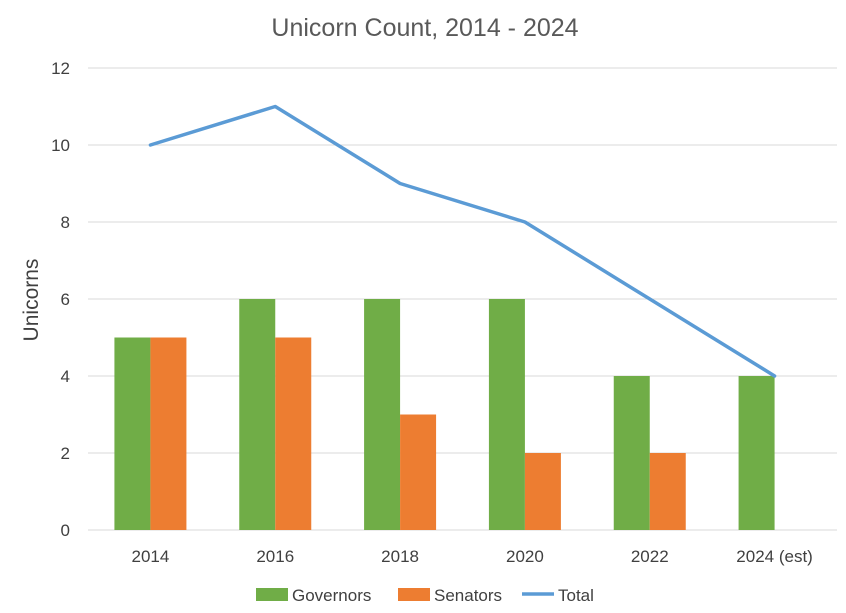 This screenshot has height=613, width=846. I want to click on legend-item-governors: Governors, so click(313, 595).